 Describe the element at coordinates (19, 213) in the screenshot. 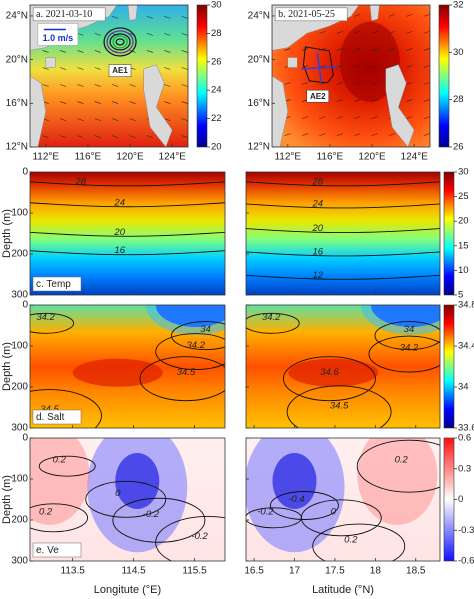

I see `y-tick-label: 100` at that location.